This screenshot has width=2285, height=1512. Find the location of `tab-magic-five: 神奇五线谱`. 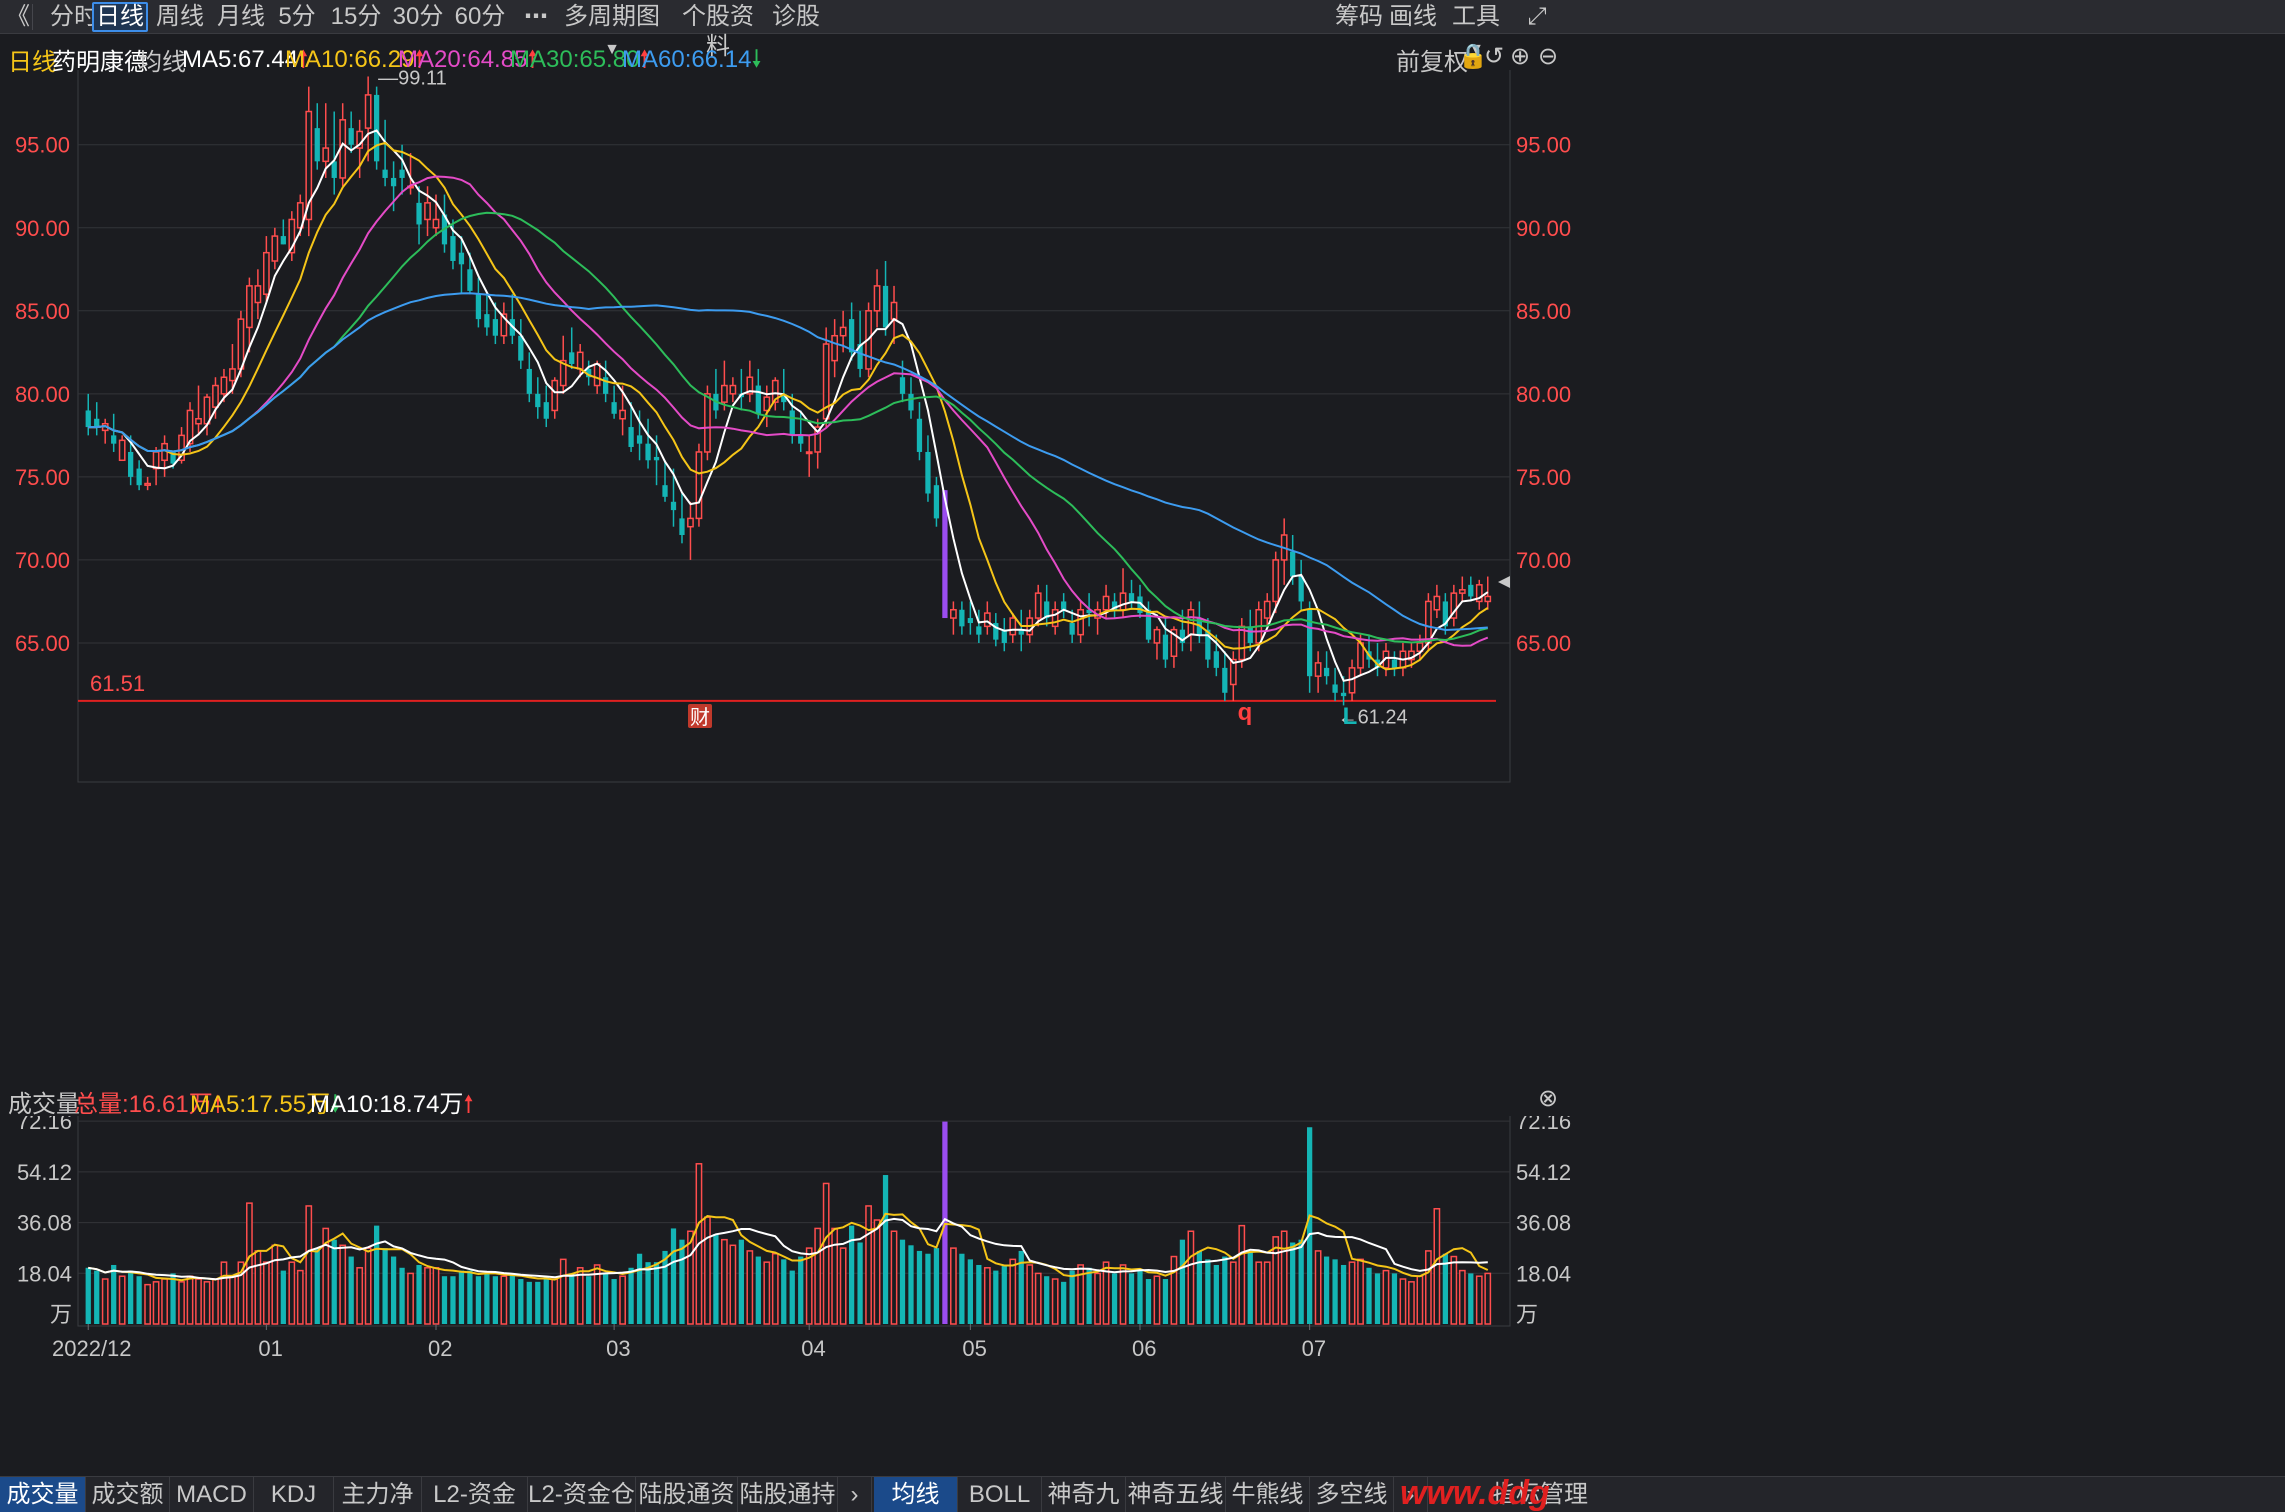

tab-magic-five: 神奇五线谱 is located at coordinates (1176, 1494).